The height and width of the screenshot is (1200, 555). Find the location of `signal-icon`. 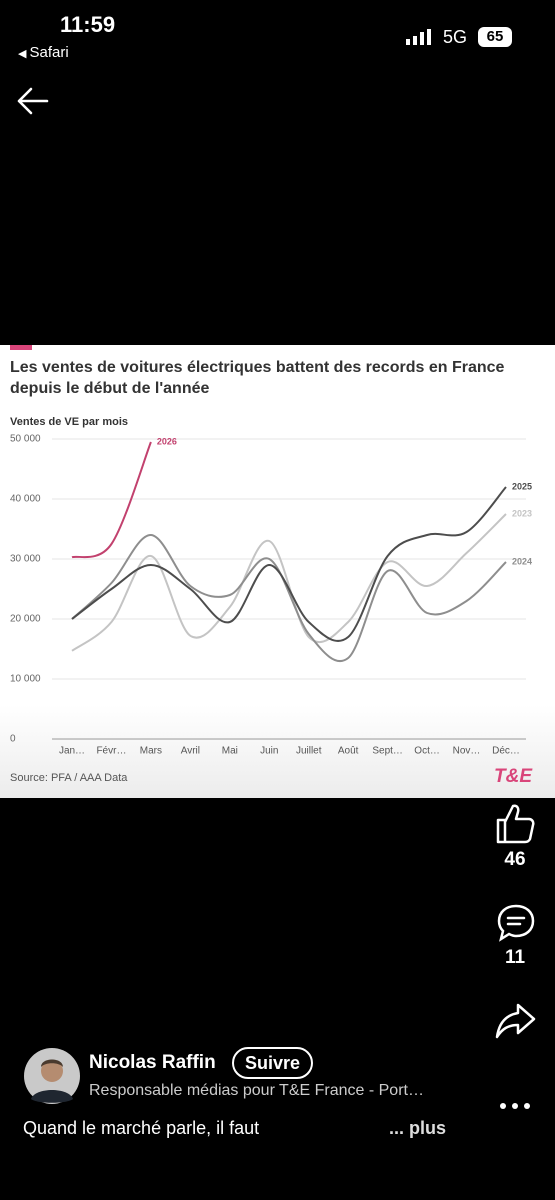

signal-icon is located at coordinates (418, 37).